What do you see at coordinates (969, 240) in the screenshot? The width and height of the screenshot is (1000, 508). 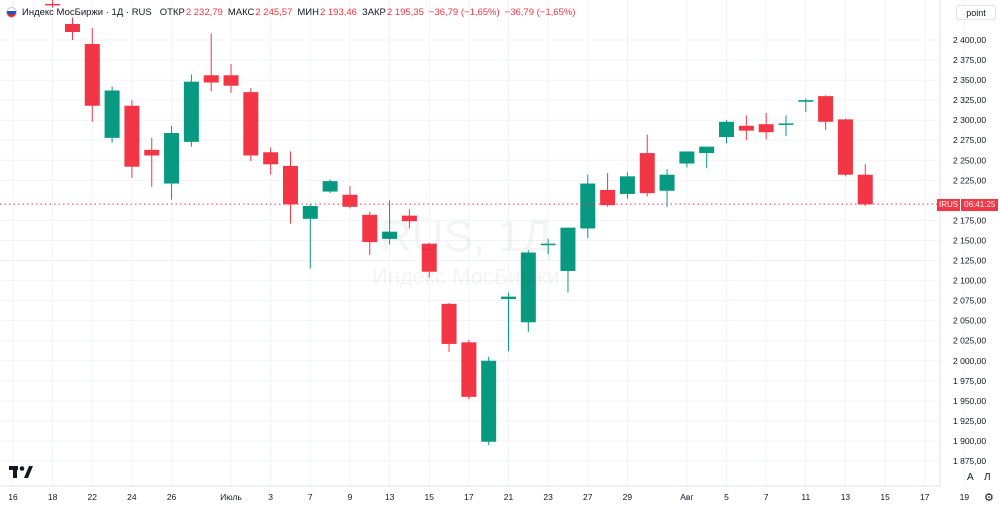 I see `y-tick-label: 2 150,00` at bounding box center [969, 240].